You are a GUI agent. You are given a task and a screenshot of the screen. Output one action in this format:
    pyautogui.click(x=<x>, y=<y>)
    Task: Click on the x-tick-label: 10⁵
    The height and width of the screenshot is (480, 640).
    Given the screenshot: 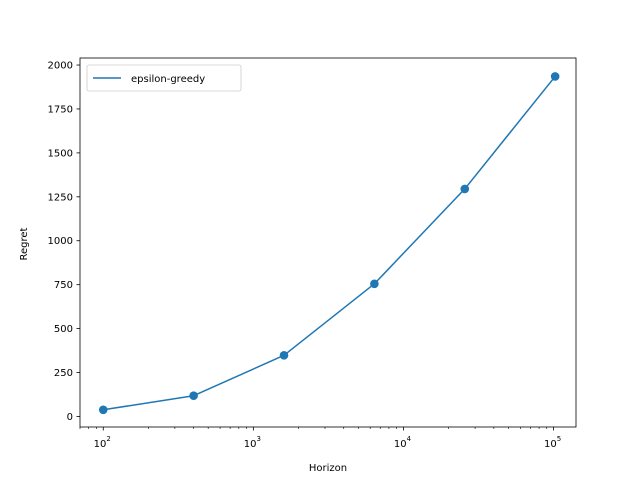 What is the action you would take?
    pyautogui.click(x=552, y=442)
    